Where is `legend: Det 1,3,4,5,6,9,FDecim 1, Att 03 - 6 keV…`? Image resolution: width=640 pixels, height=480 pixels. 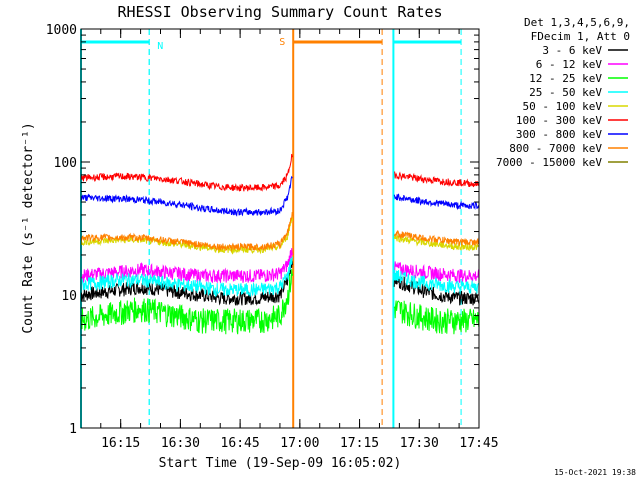
legend: Det 1,3,4,5,6,9,FDecim 1, Att 03 - 6 keV… is located at coordinates (563, 92).